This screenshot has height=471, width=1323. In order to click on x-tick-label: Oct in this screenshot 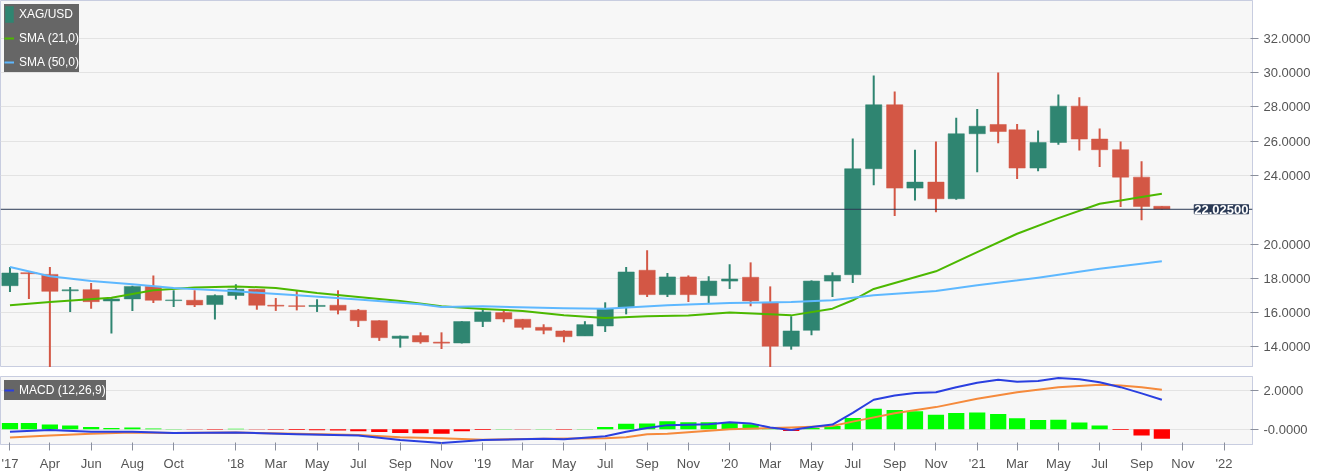, I will do `click(174, 463)`.